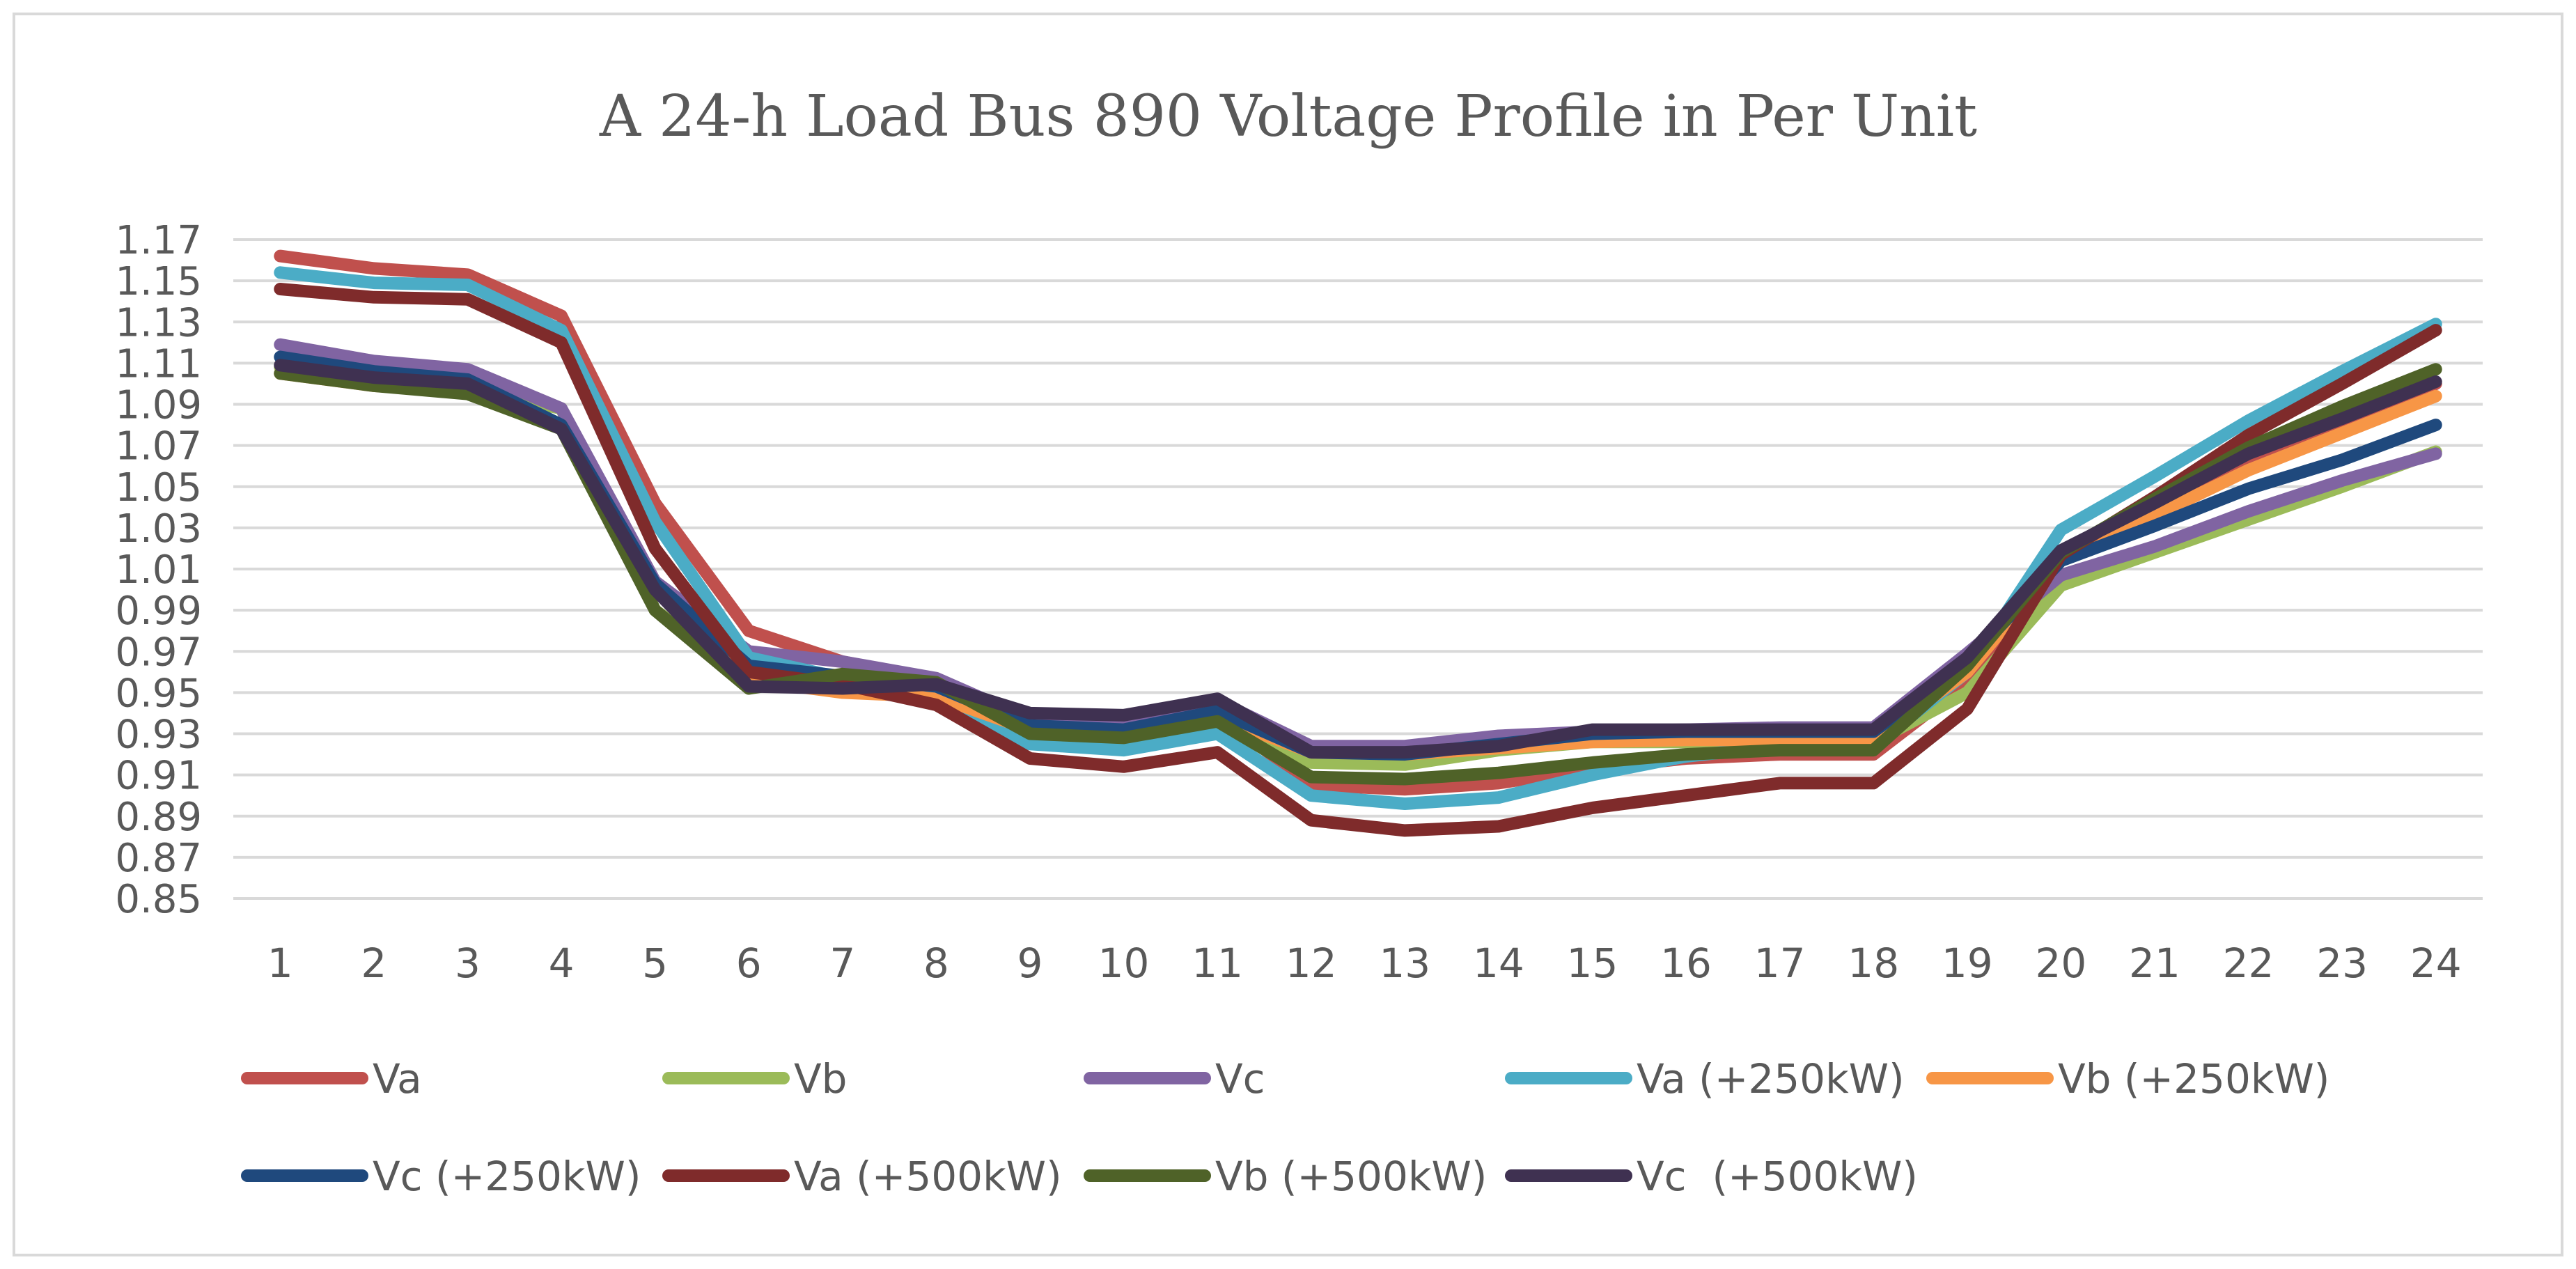  I want to click on y-tick-label: 1.05, so click(158, 488).